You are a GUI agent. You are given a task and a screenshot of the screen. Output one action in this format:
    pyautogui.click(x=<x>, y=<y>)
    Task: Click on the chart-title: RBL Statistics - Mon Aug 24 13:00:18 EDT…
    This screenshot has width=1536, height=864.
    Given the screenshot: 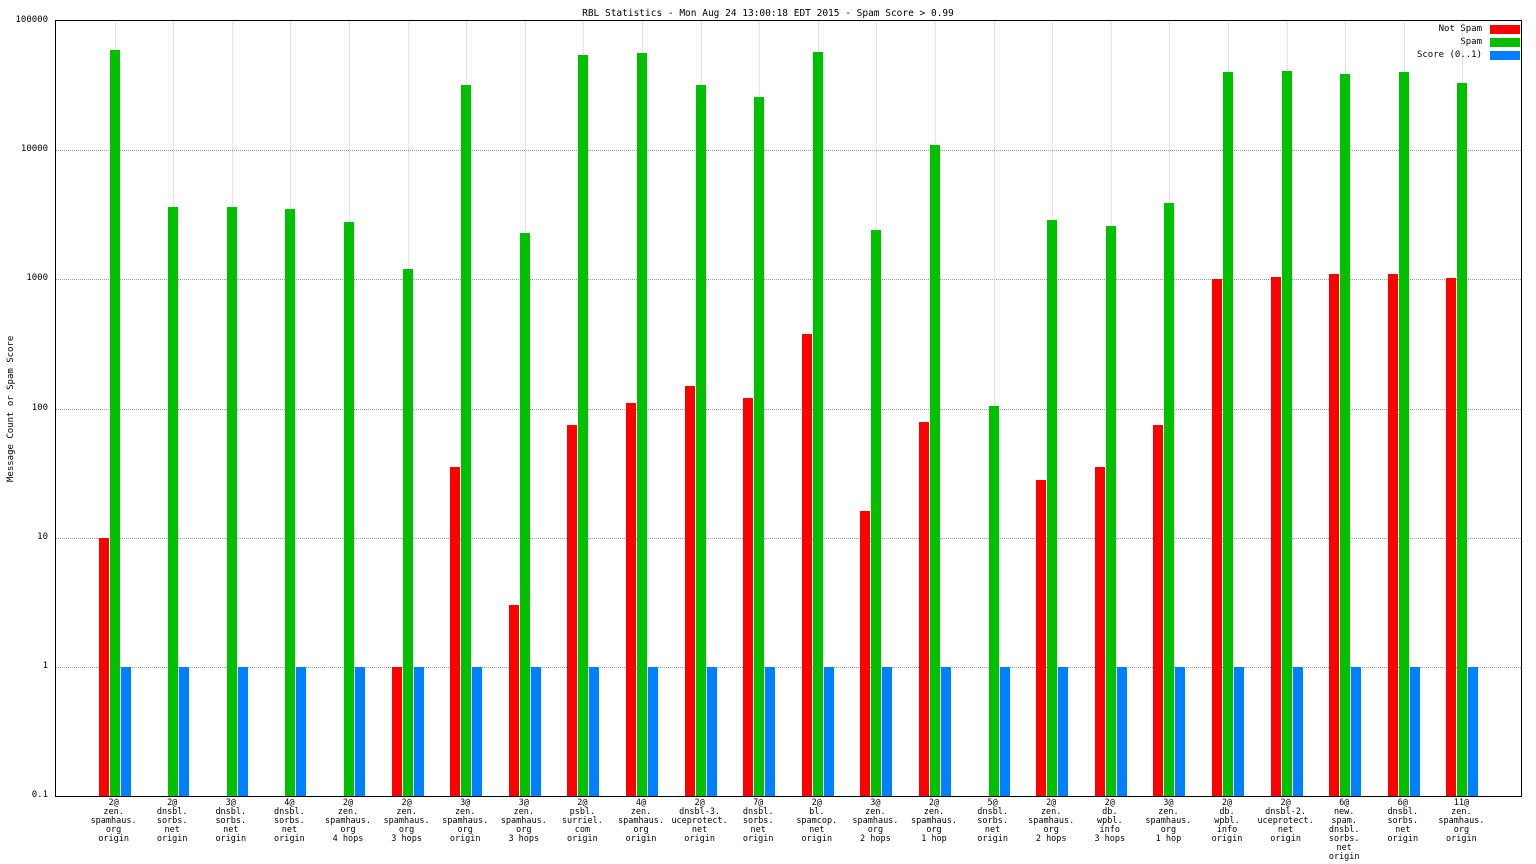 What is the action you would take?
    pyautogui.click(x=768, y=13)
    